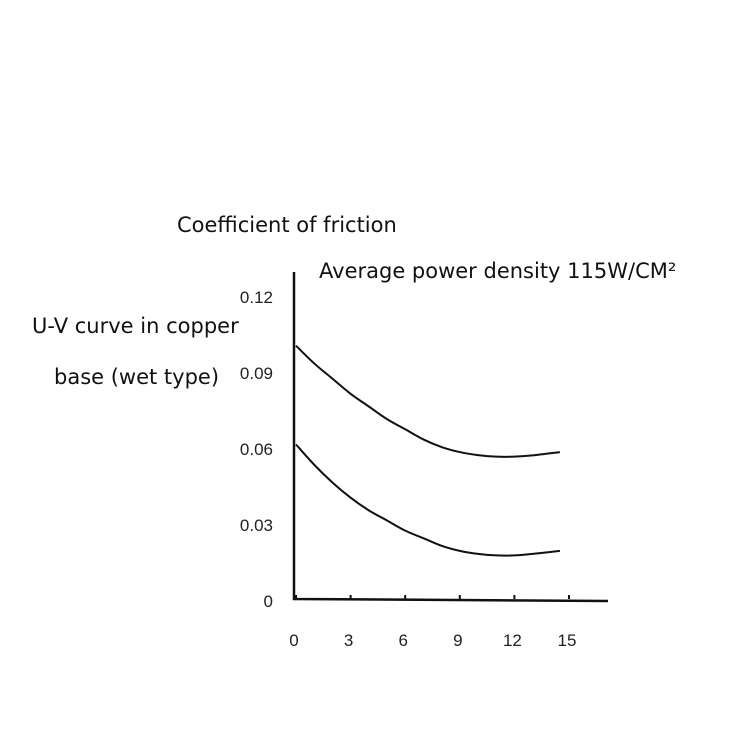 Image resolution: width=750 pixels, height=750 pixels. Describe the element at coordinates (293, 640) in the screenshot. I see `x-tick-label: 0` at that location.